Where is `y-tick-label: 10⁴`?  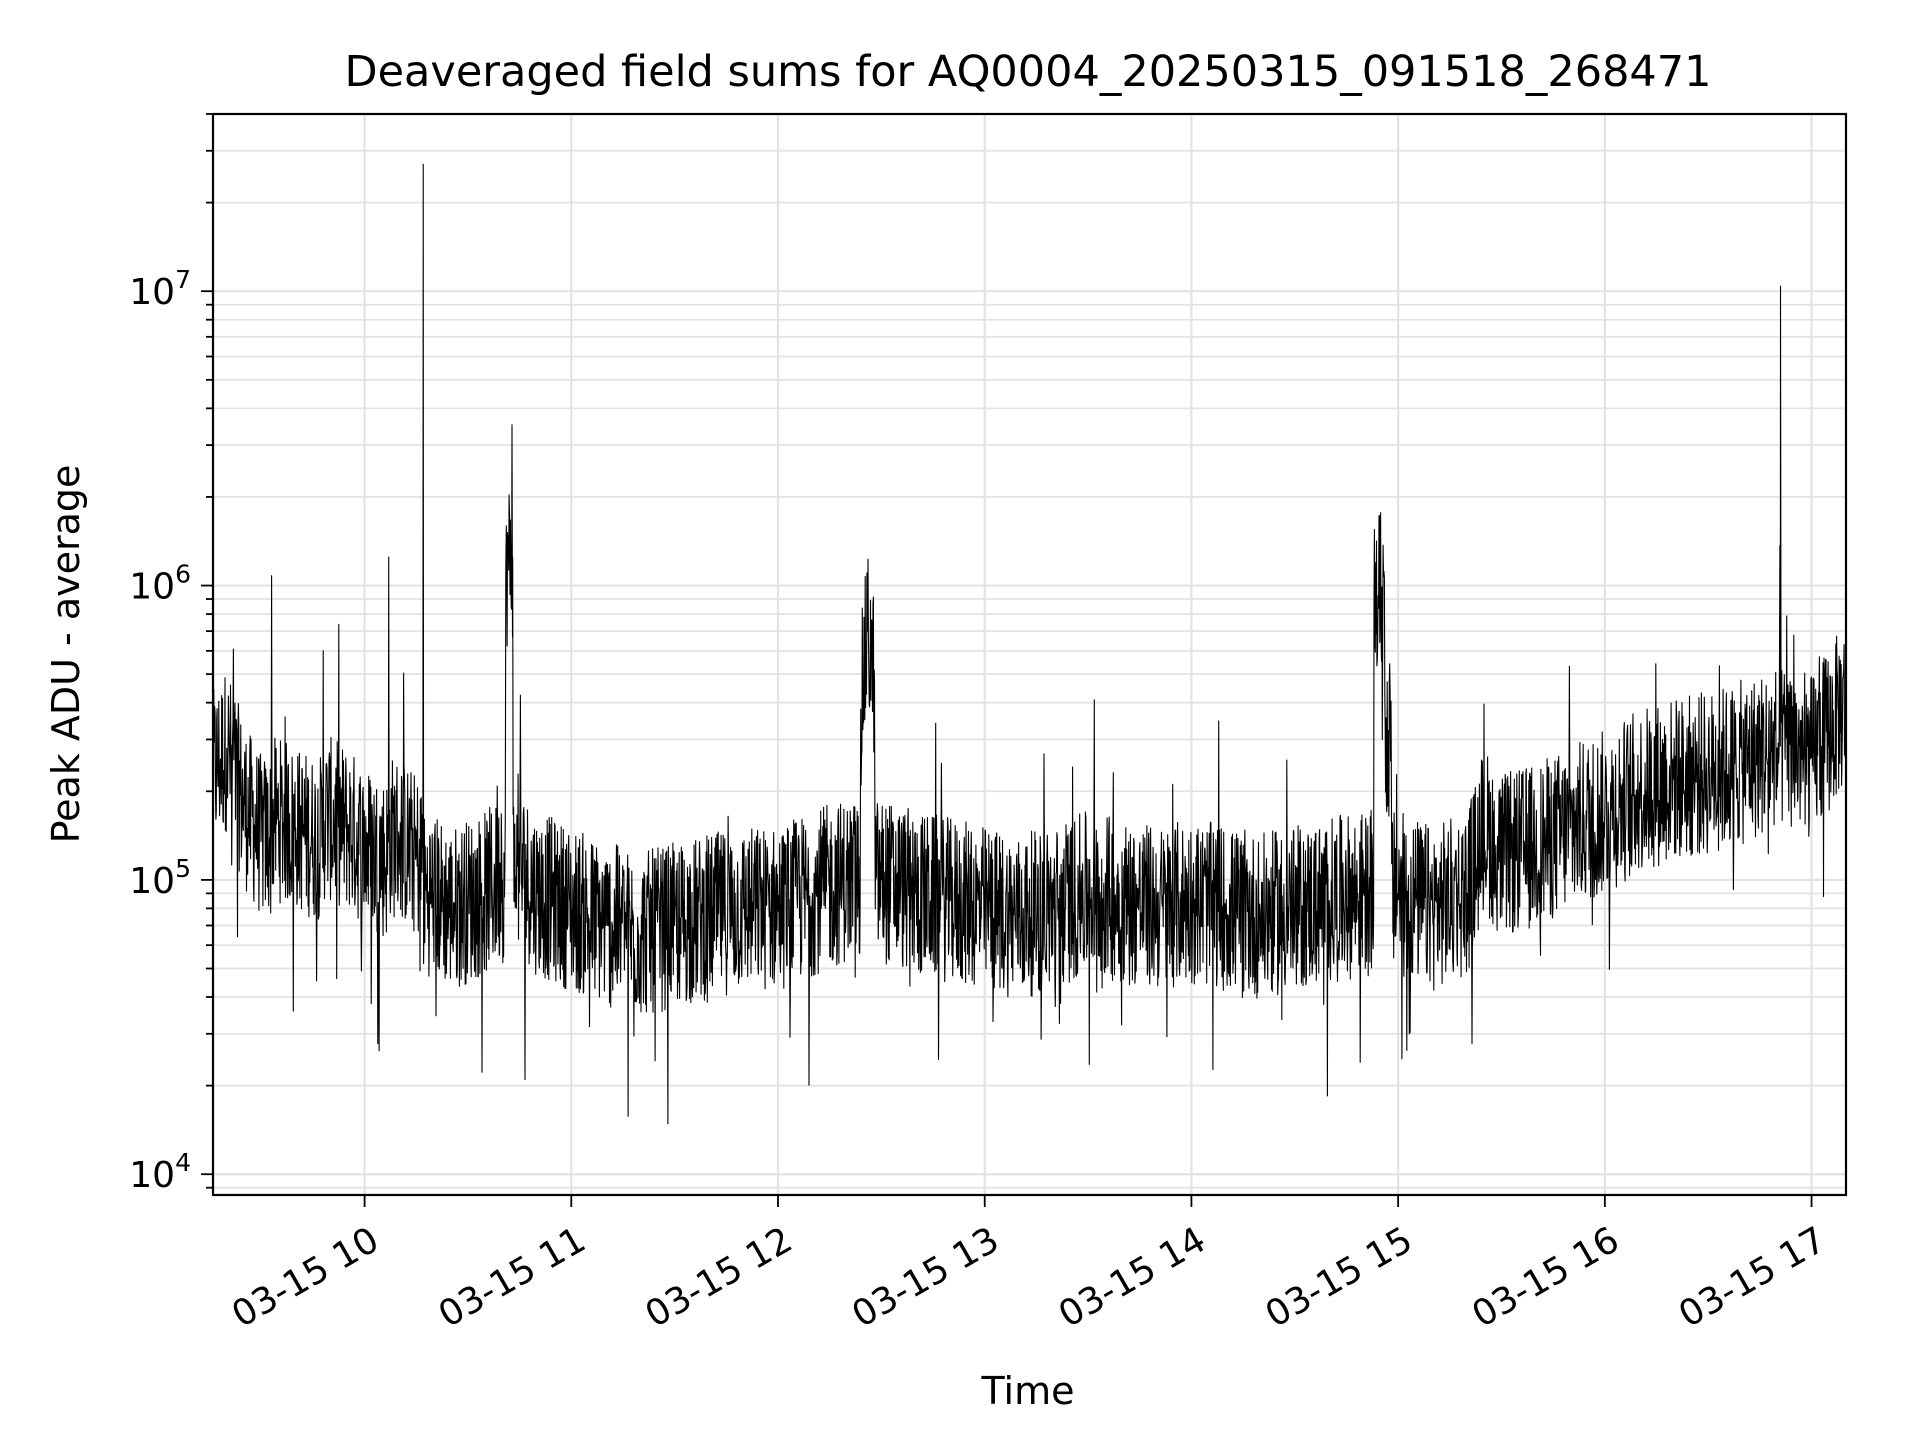
y-tick-label: 10⁴ is located at coordinates (160, 1172).